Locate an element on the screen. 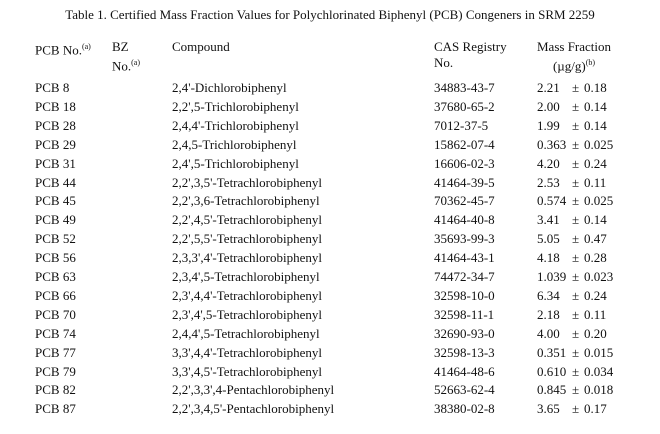 The width and height of the screenshot is (660, 434). compound-cell: 2,2',3,5'-Tetrachlorobiphenyl is located at coordinates (247, 182).